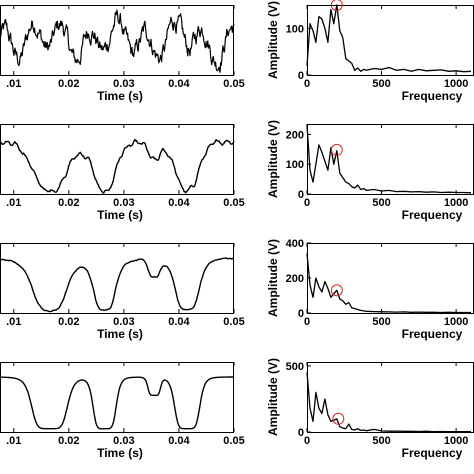 This screenshot has width=474, height=474. I want to click on time-panel-3: .01 0.02 0.03 0.04 0.05 Time (s), so click(122, 292).